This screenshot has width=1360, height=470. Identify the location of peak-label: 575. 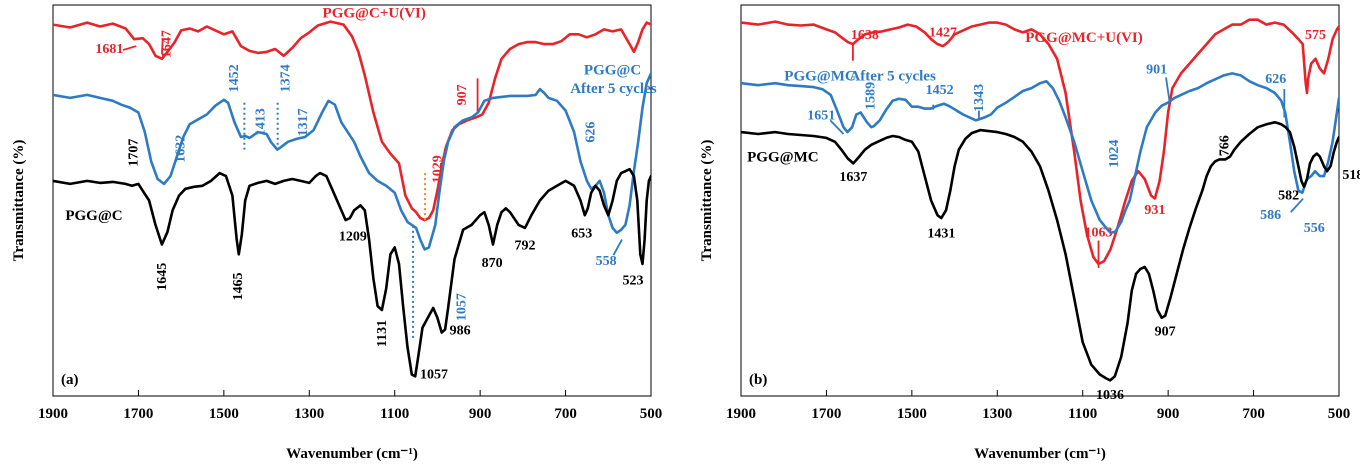
(1315, 35).